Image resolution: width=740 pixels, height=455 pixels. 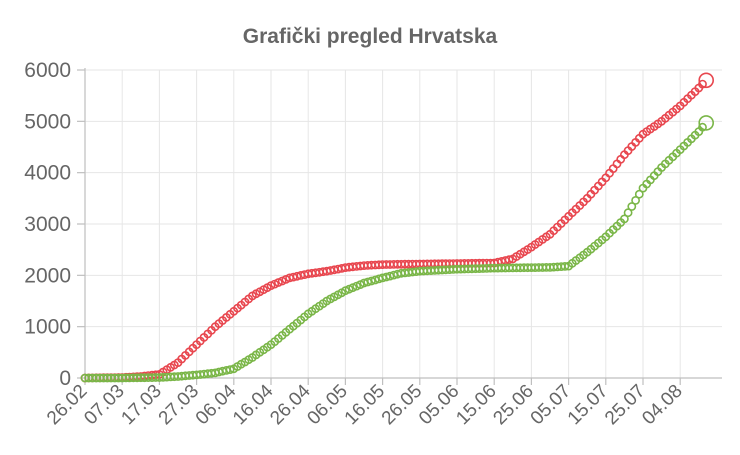 What do you see at coordinates (253, 404) in the screenshot?
I see `x-tick-label: 16.04` at bounding box center [253, 404].